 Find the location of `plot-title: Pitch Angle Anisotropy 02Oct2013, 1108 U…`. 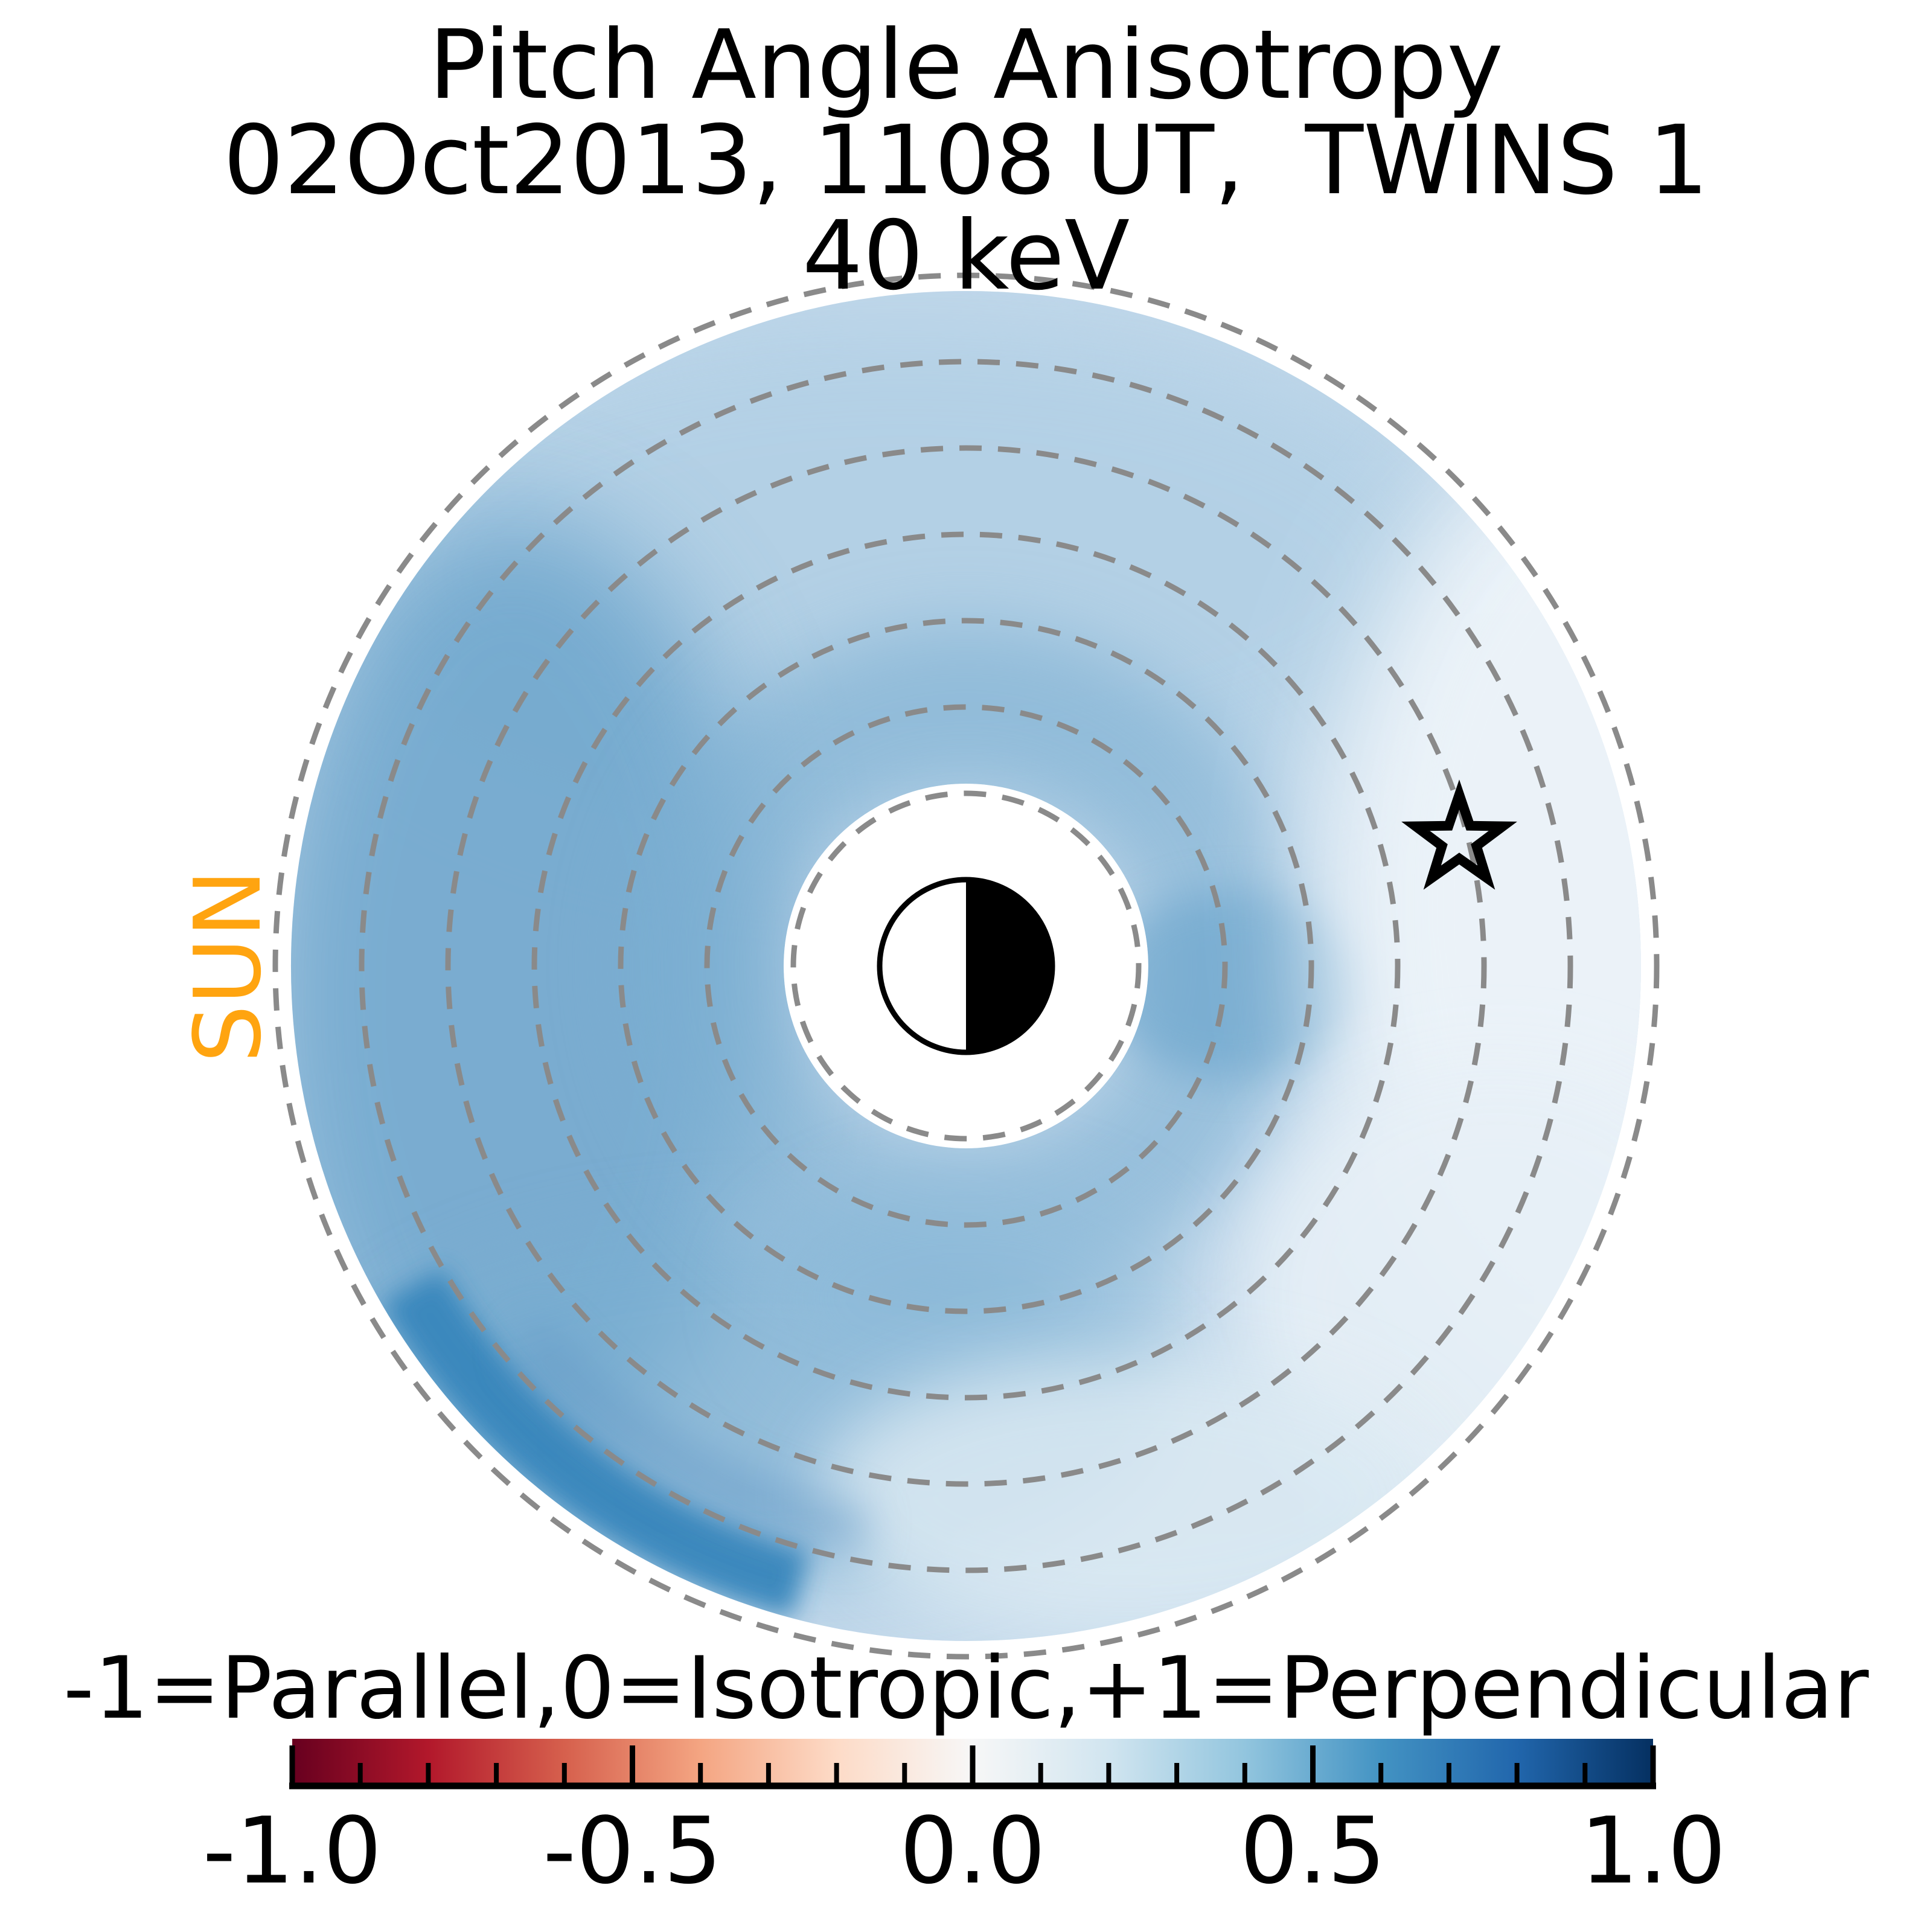

plot-title: Pitch Angle Anisotropy 02Oct2013, 1108 U… is located at coordinates (966, 161).